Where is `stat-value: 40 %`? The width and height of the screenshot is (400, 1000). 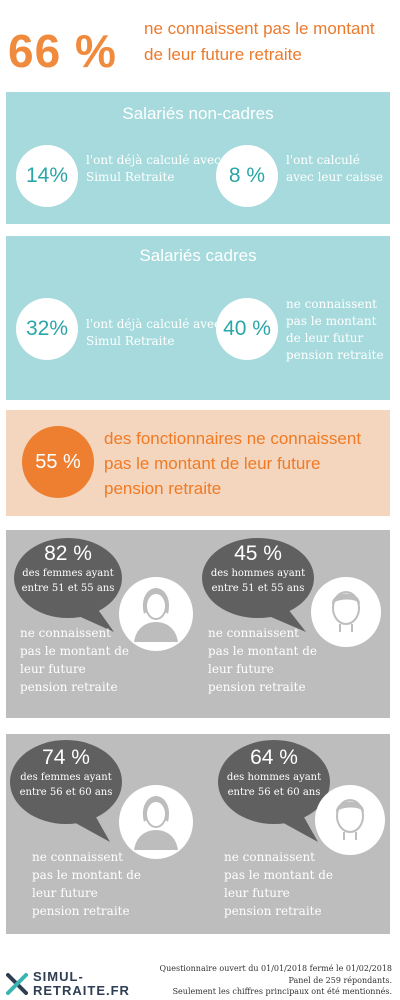 stat-value: 40 % is located at coordinates (247, 328).